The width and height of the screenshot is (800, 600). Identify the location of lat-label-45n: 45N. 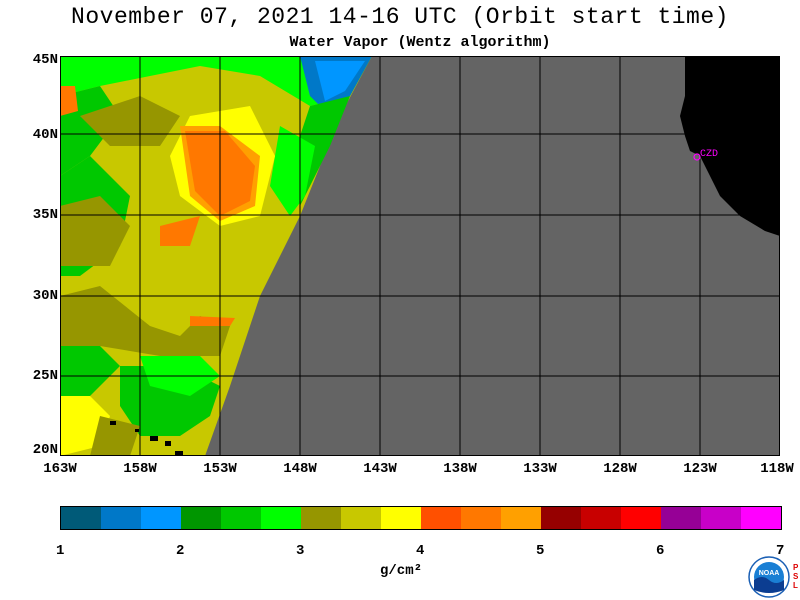
(45, 60).